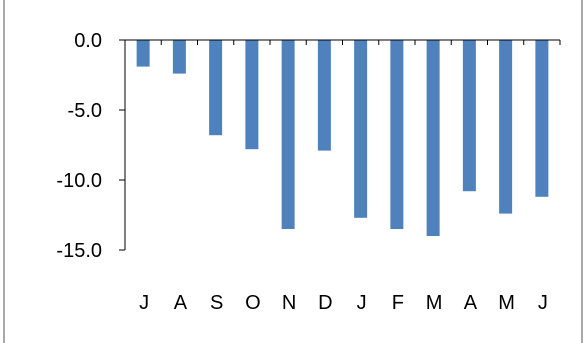  What do you see at coordinates (79, 251) in the screenshot?
I see `y-tick-label: -15.0` at bounding box center [79, 251].